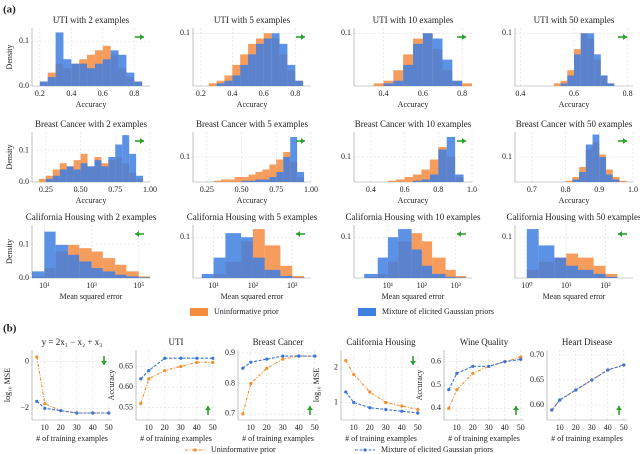 The width and height of the screenshot is (640, 454). What do you see at coordinates (246, 311) in the screenshot?
I see `legend-label: Uninformative prior` at bounding box center [246, 311].